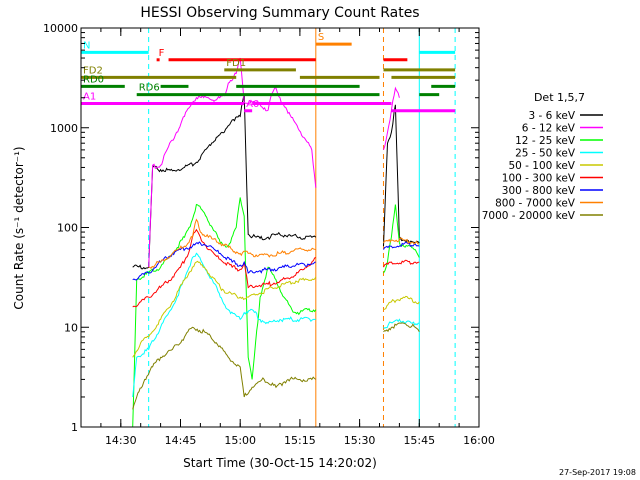 The image size is (640, 480). Describe the element at coordinates (539, 179) in the screenshot. I see `legend-label-100-300-kev: 100 - 300 keV` at that location.